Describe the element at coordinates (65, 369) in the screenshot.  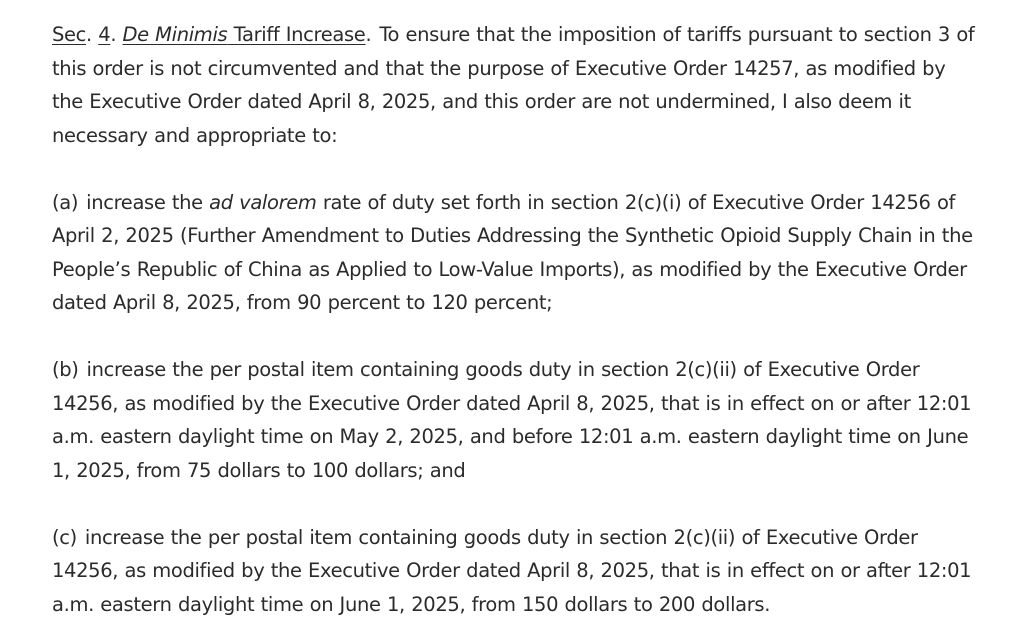
I see `item-b-label: (b)` at that location.